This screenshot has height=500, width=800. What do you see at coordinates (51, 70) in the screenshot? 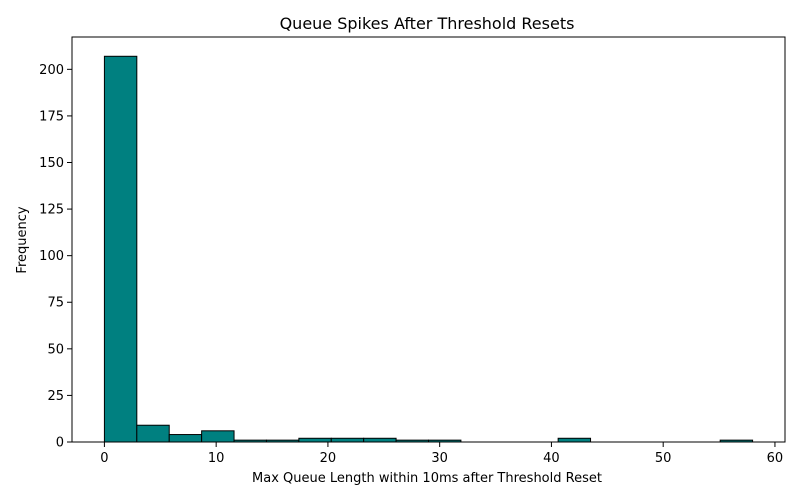
I see `y-tick-label: 200` at bounding box center [51, 70].